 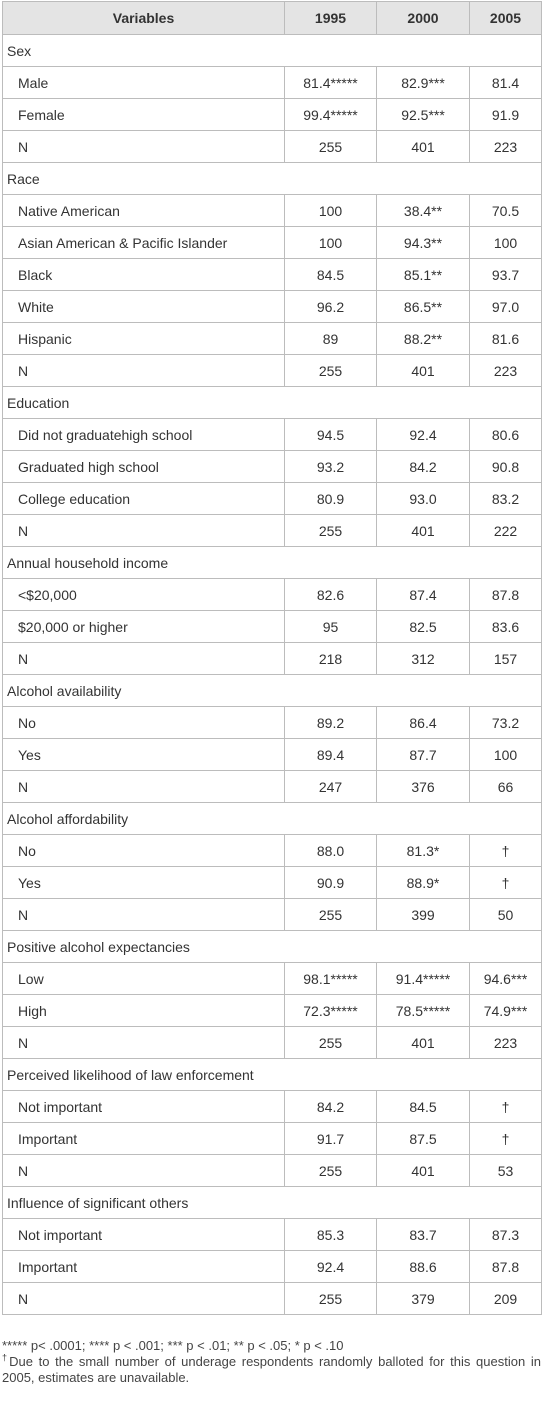 What do you see at coordinates (272, 1106) in the screenshot?
I see `data-row: Not important 84.2 84.5 †` at bounding box center [272, 1106].